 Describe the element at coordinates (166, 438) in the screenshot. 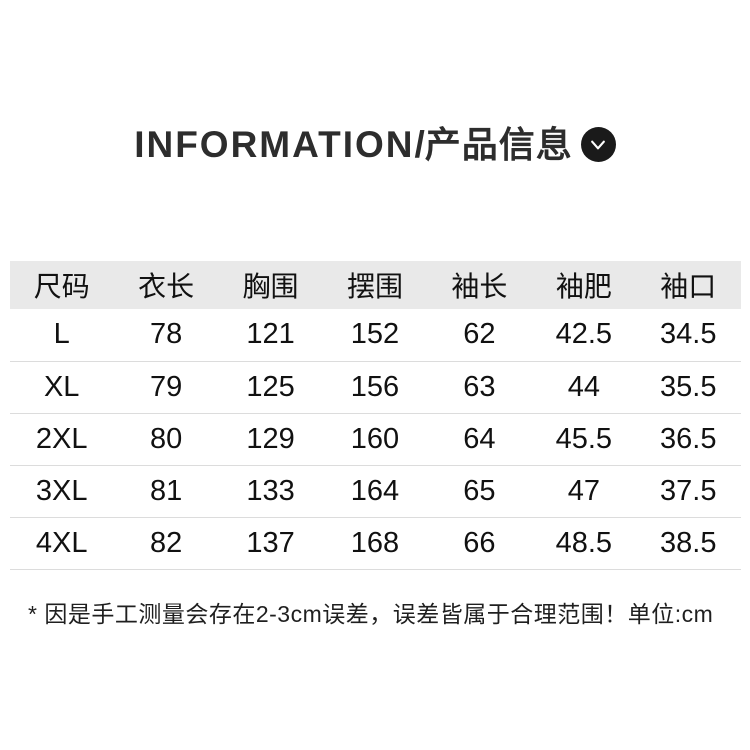

I see `measurement-cell: 80` at that location.